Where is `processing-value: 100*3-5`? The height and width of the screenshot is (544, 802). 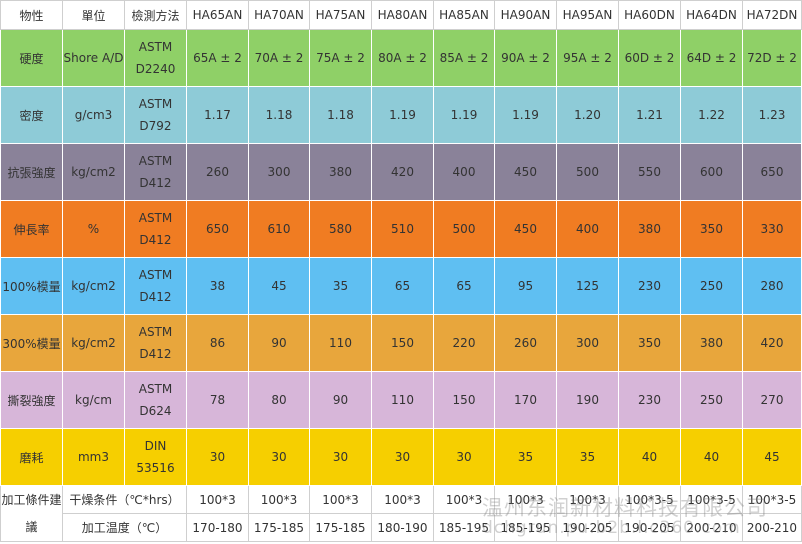
processing-value: 100*3-5 is located at coordinates (649, 499).